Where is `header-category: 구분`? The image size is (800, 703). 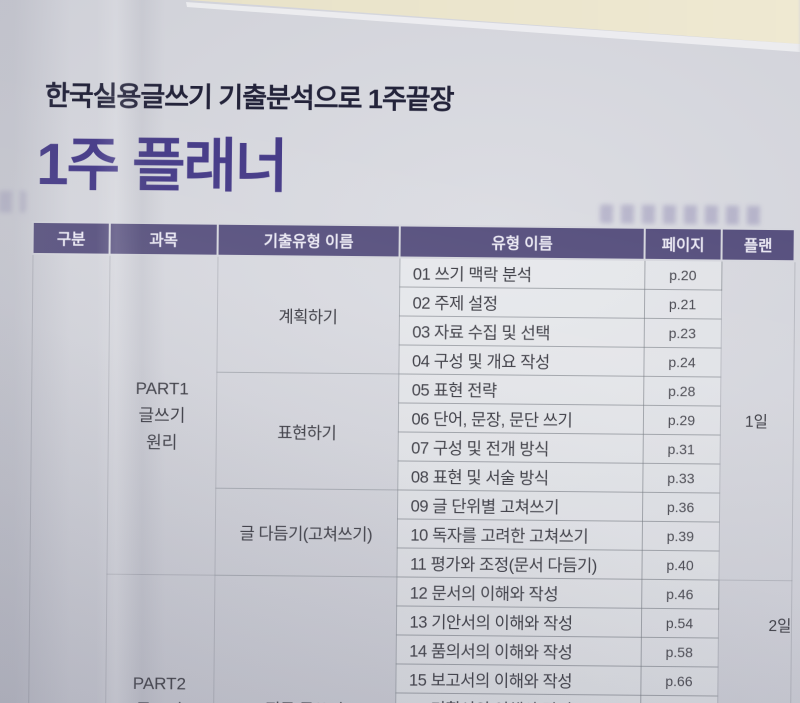 header-category: 구분 is located at coordinates (71, 238).